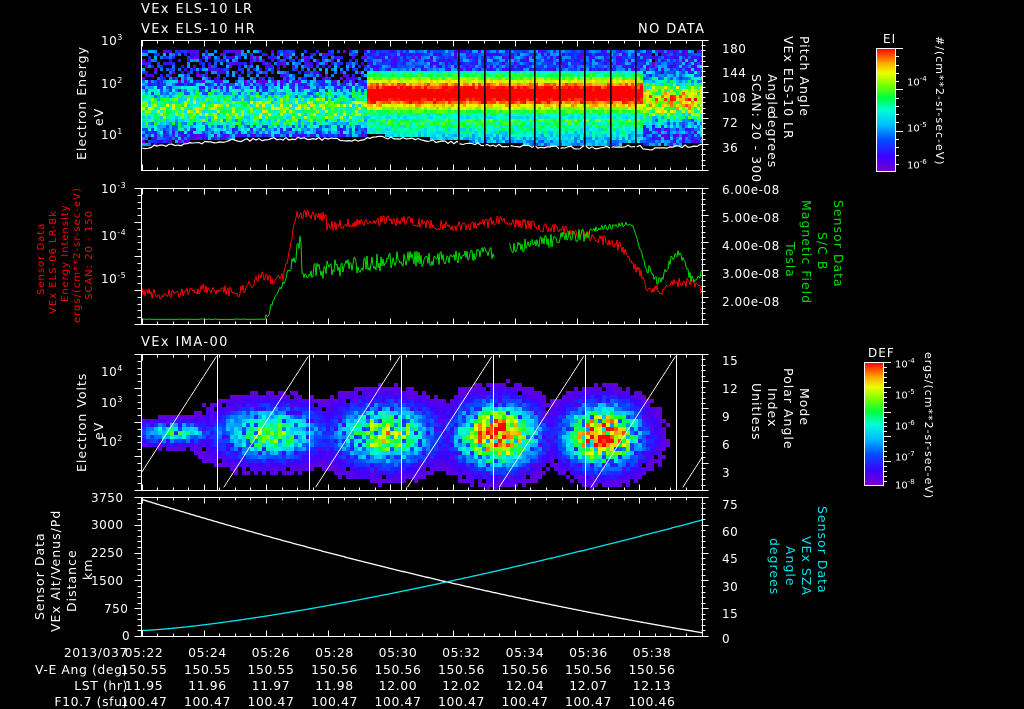 The height and width of the screenshot is (709, 1024). I want to click on panel4-left-axis-label-4: km, so click(87, 569).